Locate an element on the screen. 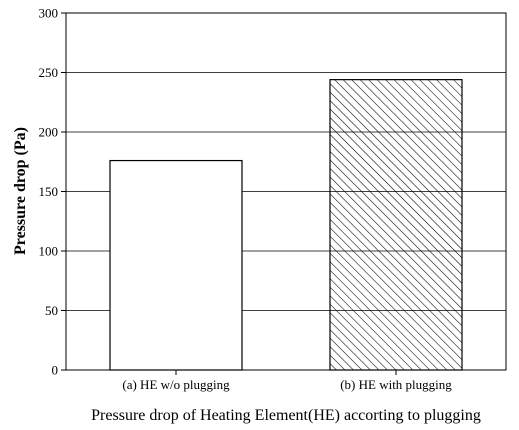  y-tick-label: 100 is located at coordinates (49, 251).